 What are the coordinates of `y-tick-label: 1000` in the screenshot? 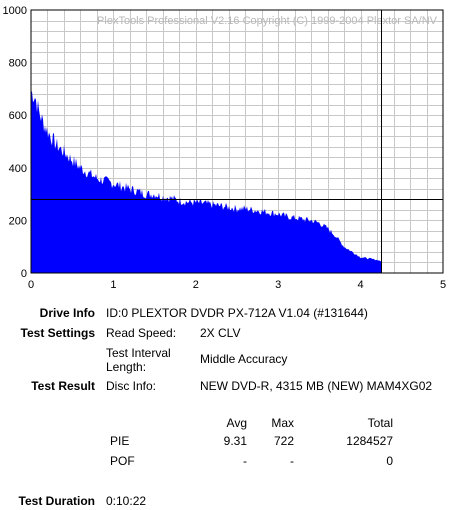 It's located at (15, 11).